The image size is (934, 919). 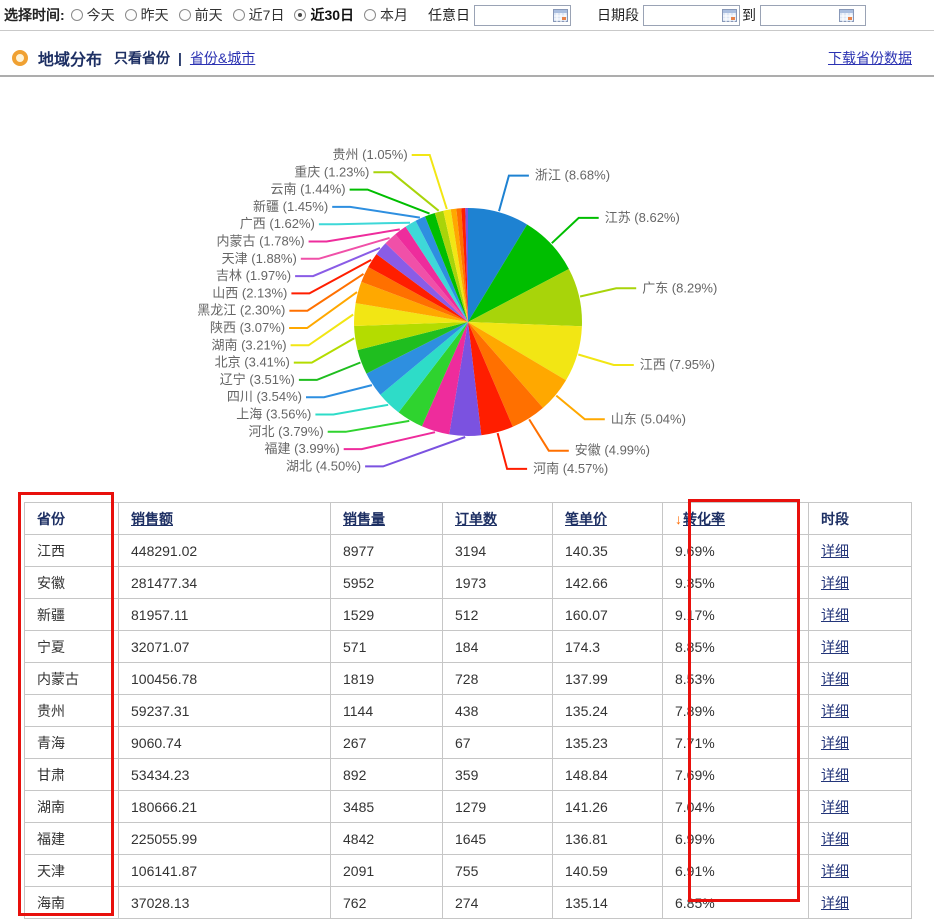 What do you see at coordinates (71, 710) in the screenshot?
I see `cell-province: 贵州` at bounding box center [71, 710].